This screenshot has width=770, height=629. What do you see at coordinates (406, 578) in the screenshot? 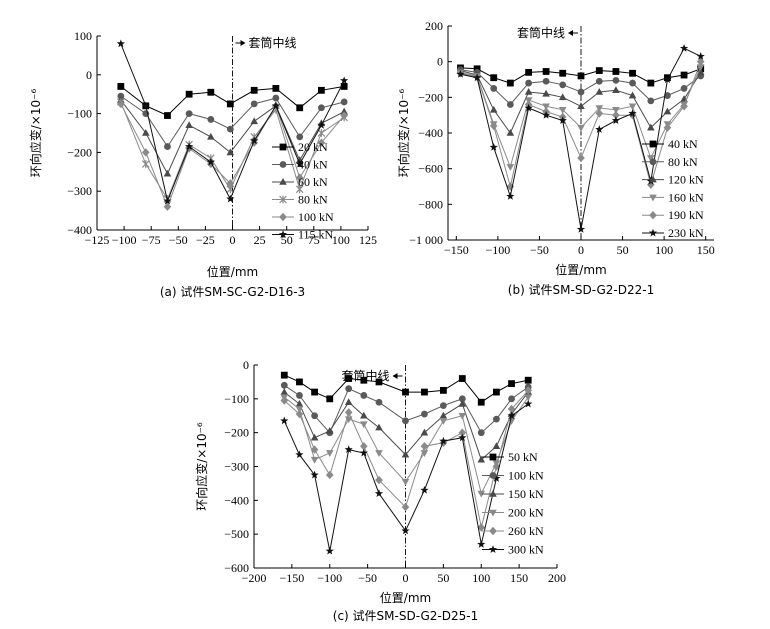
I see `x-tick-label: 0` at bounding box center [406, 578].